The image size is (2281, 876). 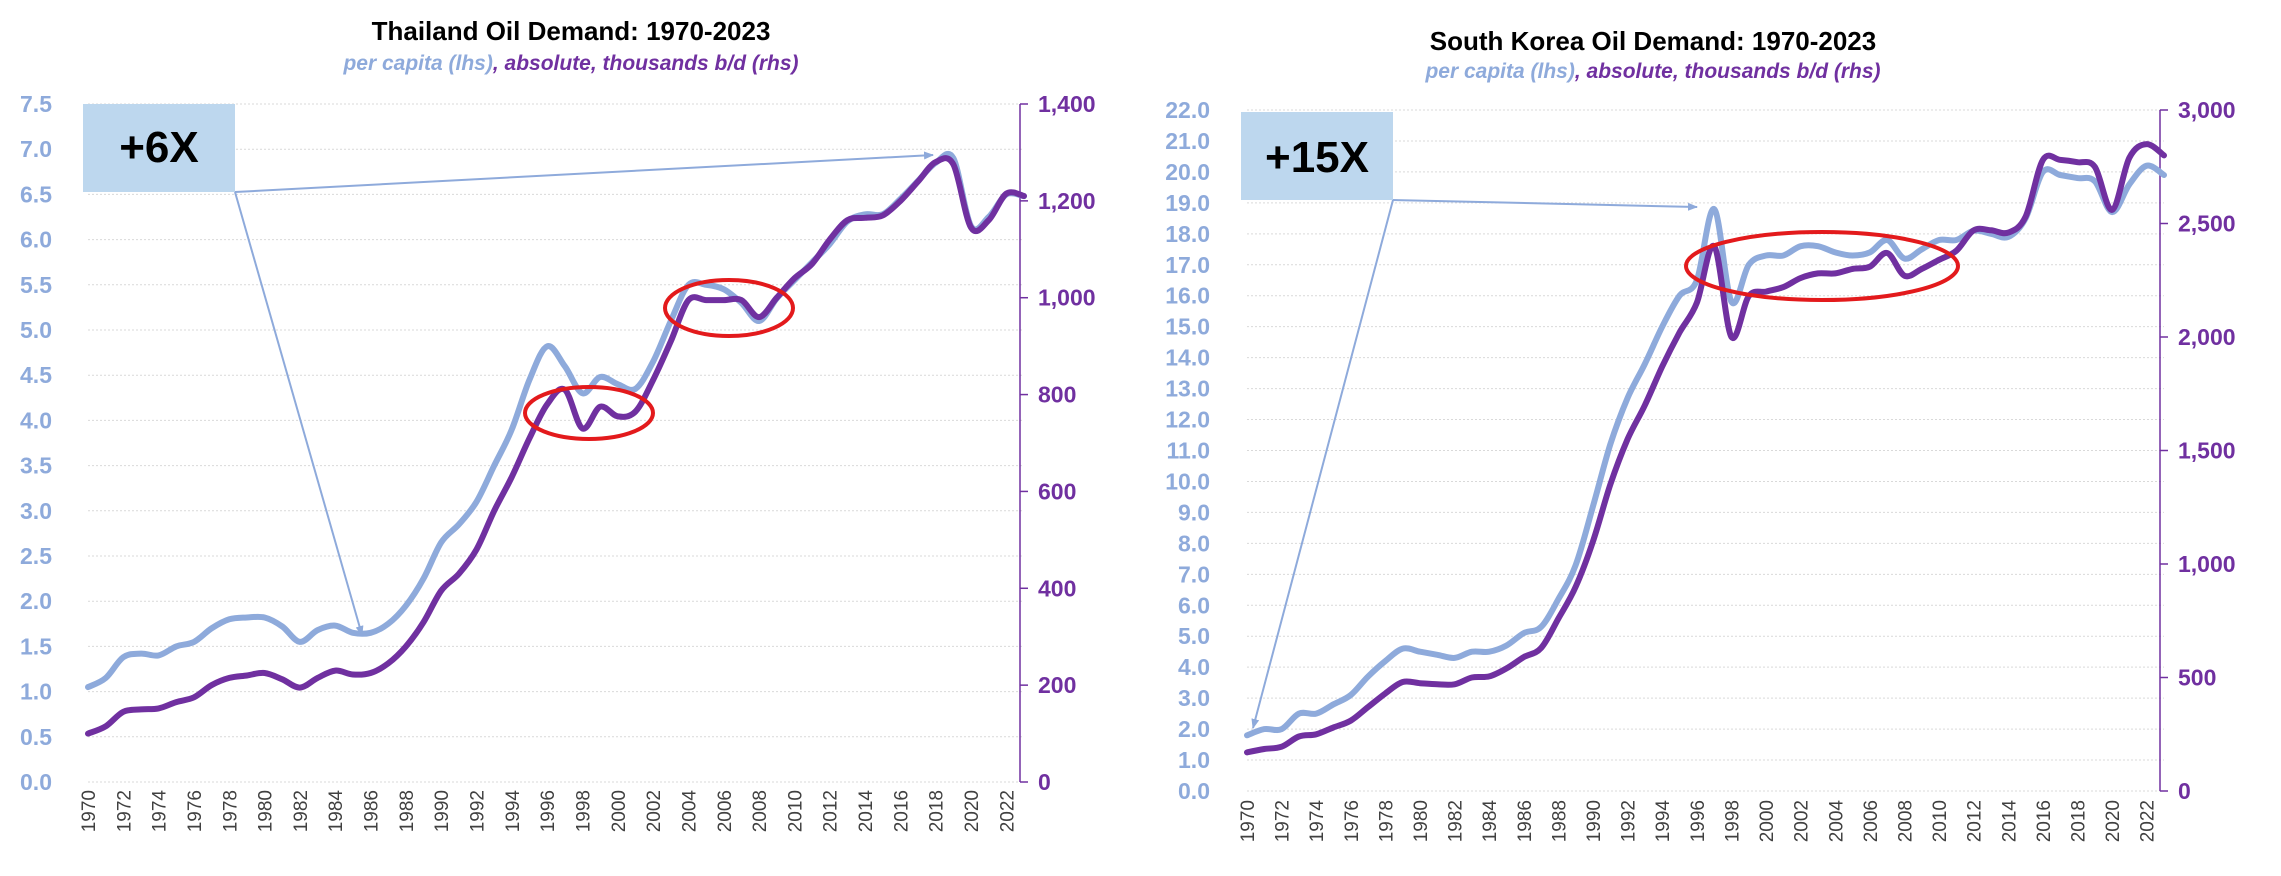 I want to click on x-tick-label: 2020, so click(x=2113, y=821).